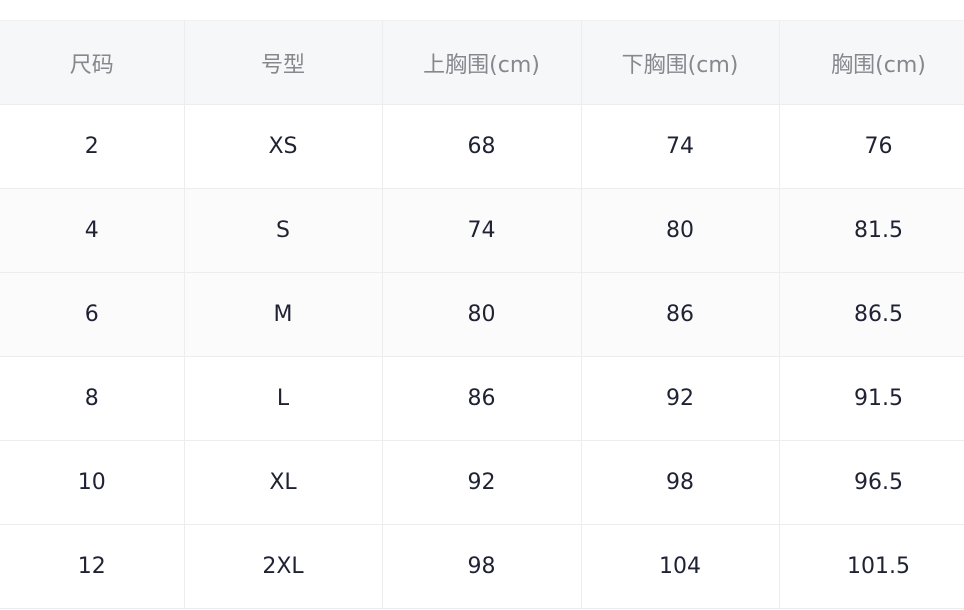 The height and width of the screenshot is (610, 964). Describe the element at coordinates (283, 314) in the screenshot. I see `cell-model: M` at that location.